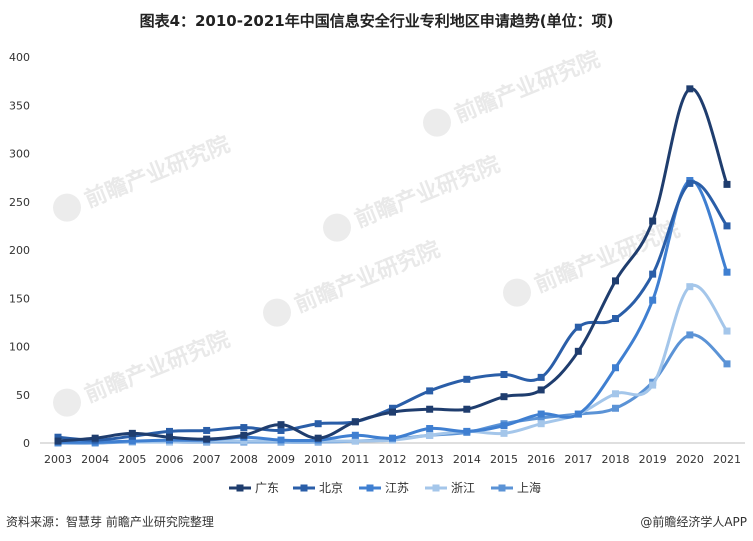 This screenshot has height=541, width=753. I want to click on brand-note: @前瞻经济学人APP, so click(693, 522).